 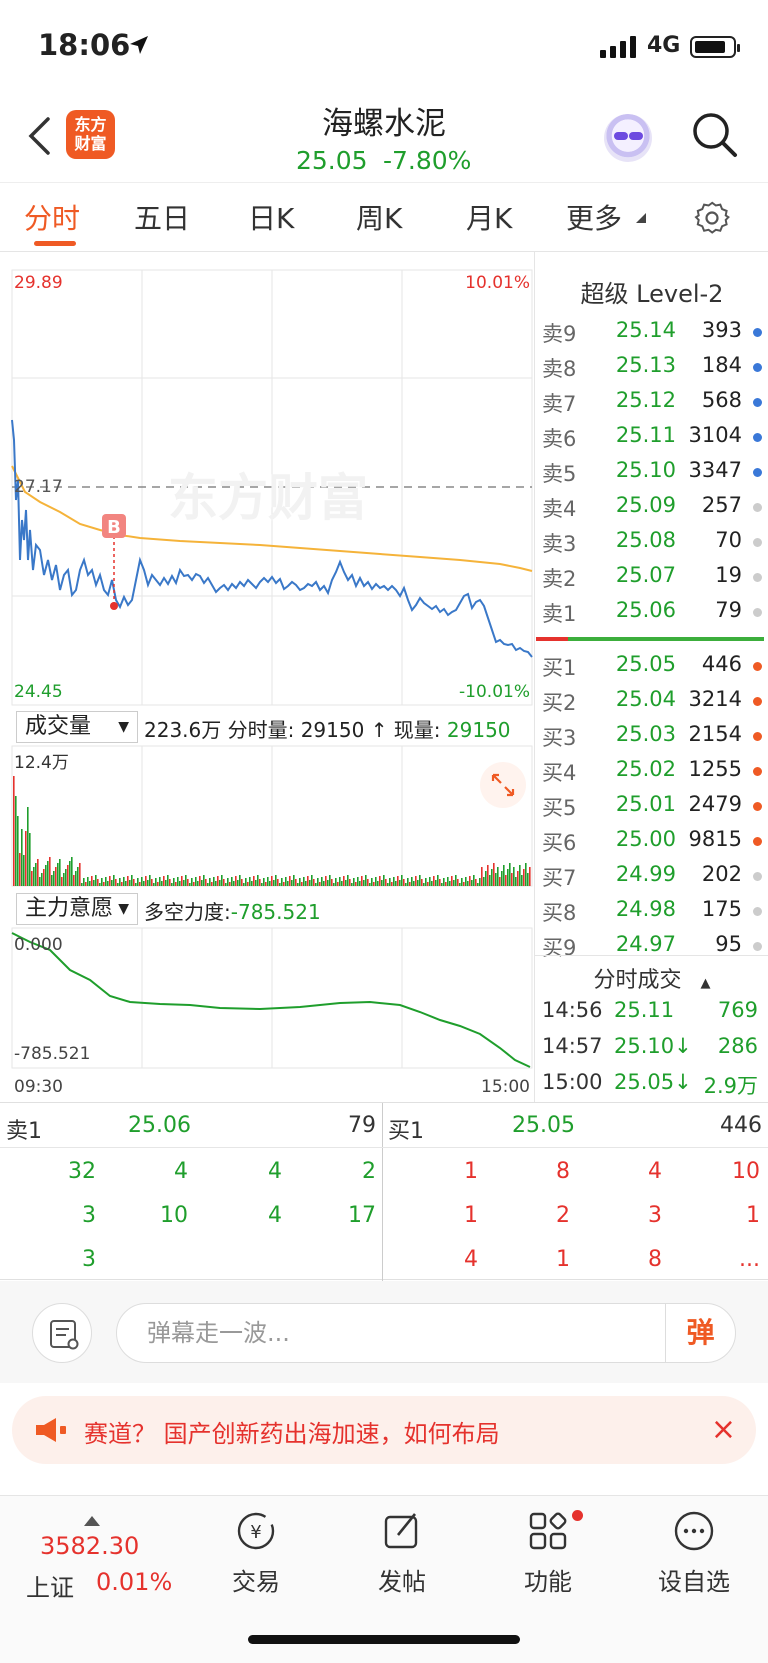 What do you see at coordinates (655, 475) in the screenshot?
I see `ask-row: 卖5 25.10 3347` at bounding box center [655, 475].